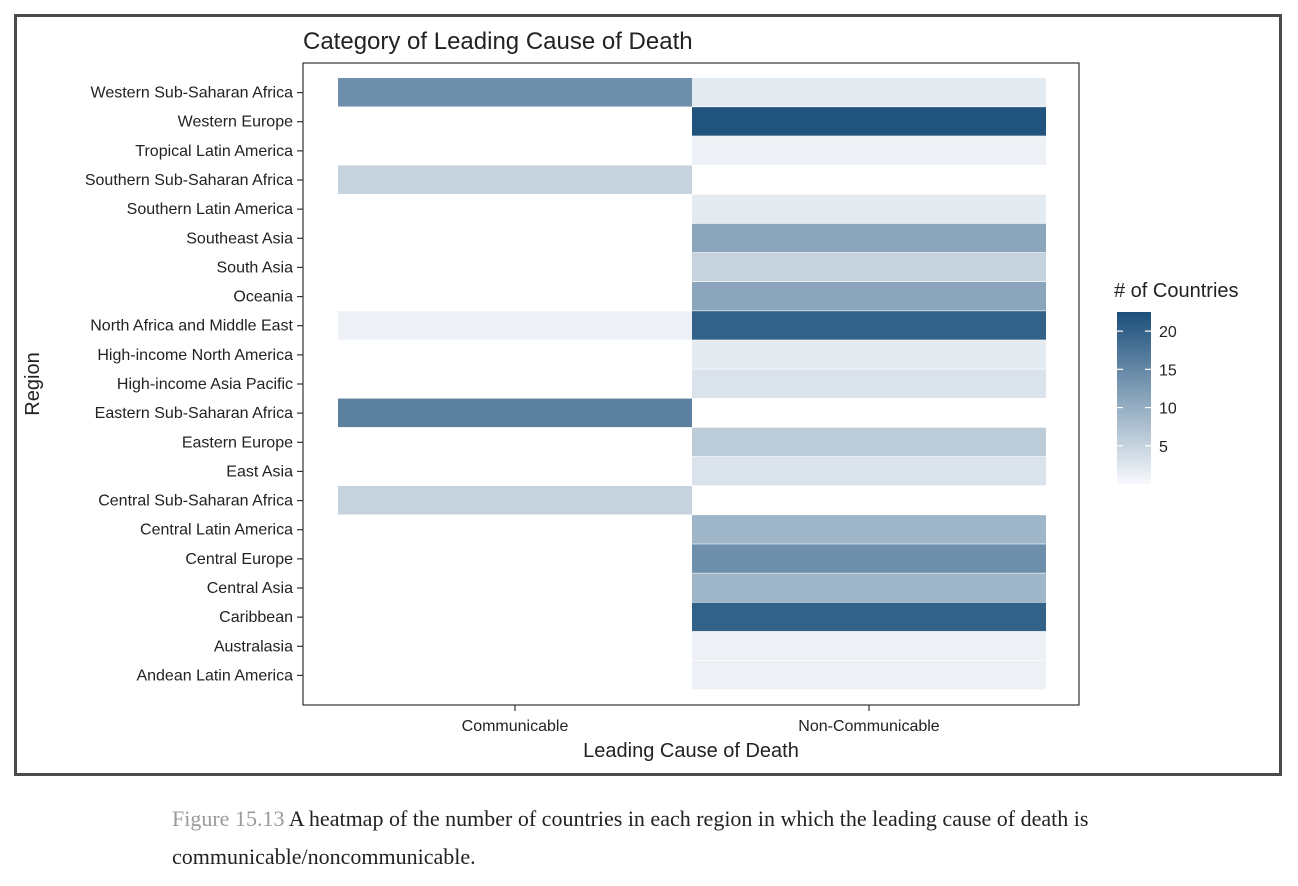  What do you see at coordinates (195, 501) in the screenshot?
I see `y-tick-label: Central Sub-Saharan Africa` at bounding box center [195, 501].